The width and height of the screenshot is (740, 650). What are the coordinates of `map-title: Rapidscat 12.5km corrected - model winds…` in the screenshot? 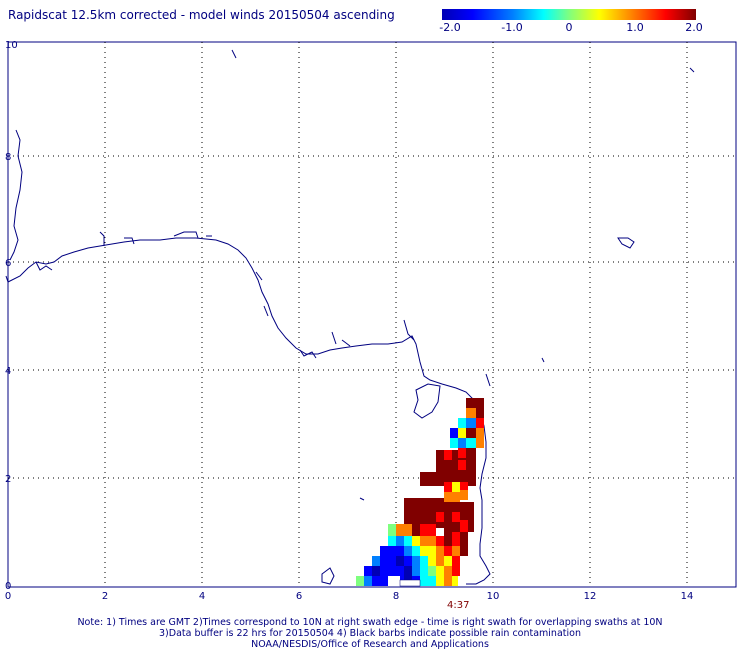 It's located at (201, 15).